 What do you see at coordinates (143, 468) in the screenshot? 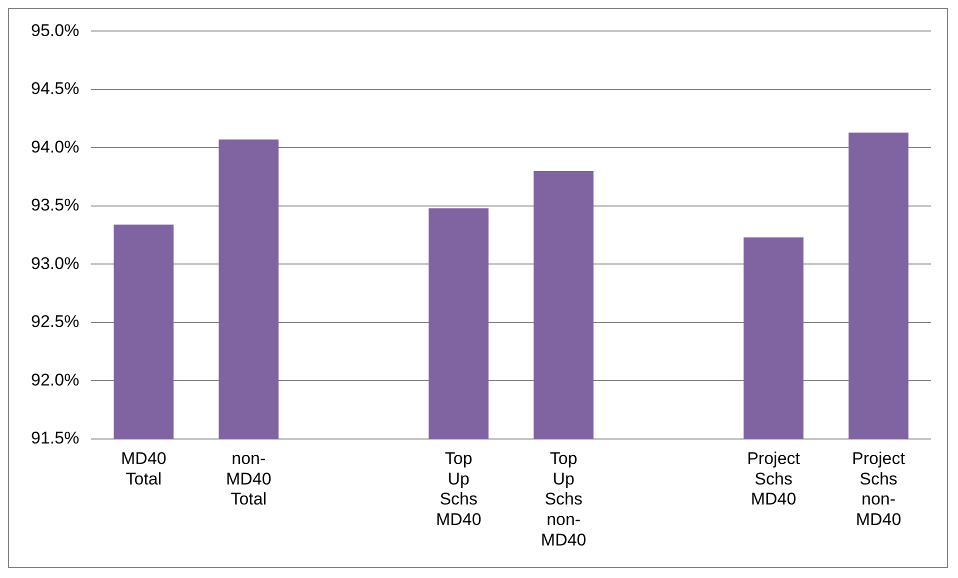
I see `x-tick-label: MD40 Total` at bounding box center [143, 468].